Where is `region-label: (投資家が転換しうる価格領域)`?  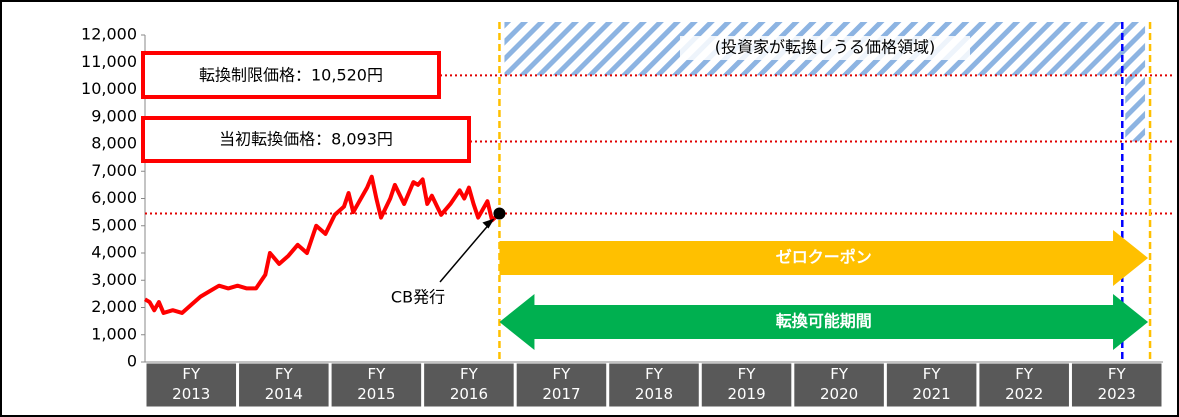 region-label: (投資家が転換しうる価格領域) is located at coordinates (825, 47).